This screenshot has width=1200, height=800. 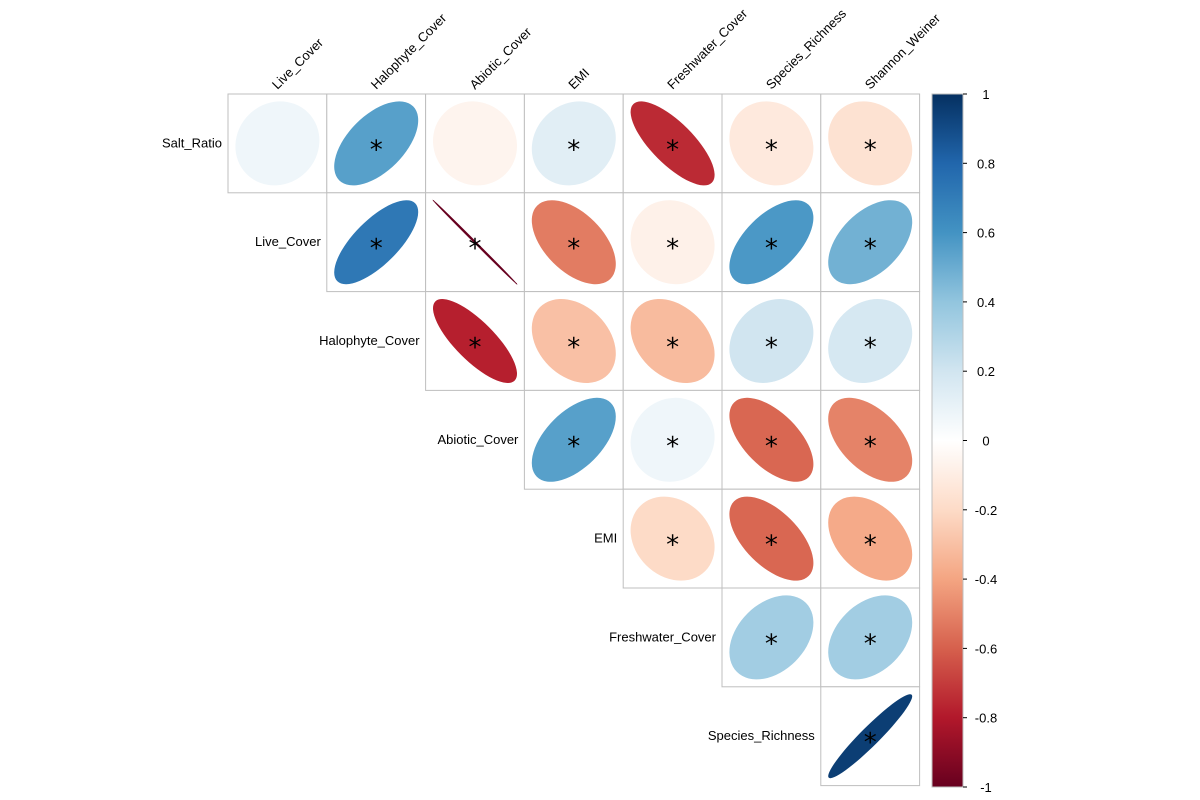 What do you see at coordinates (986, 648) in the screenshot?
I see `colorbar-tick-label: -0.6` at bounding box center [986, 648].